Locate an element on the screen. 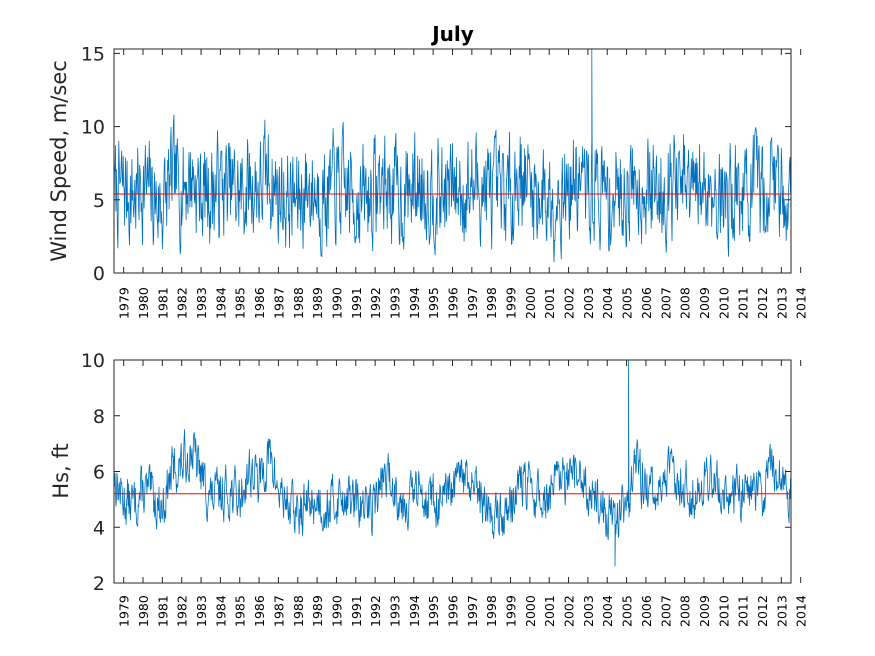 The height and width of the screenshot is (656, 875). wind-speed-xtick-label: 1995 is located at coordinates (433, 303).